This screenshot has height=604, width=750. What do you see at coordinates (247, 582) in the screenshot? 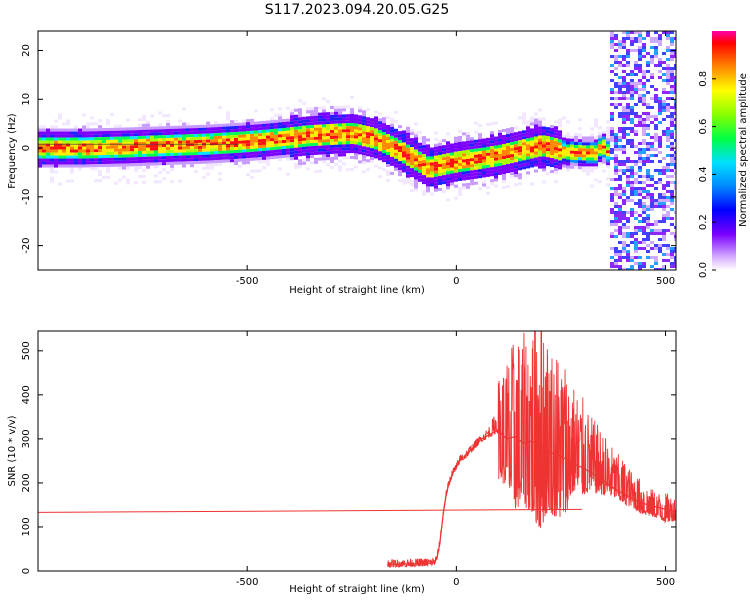
I see `bottom-x-tick-label: -500` at bounding box center [247, 582].